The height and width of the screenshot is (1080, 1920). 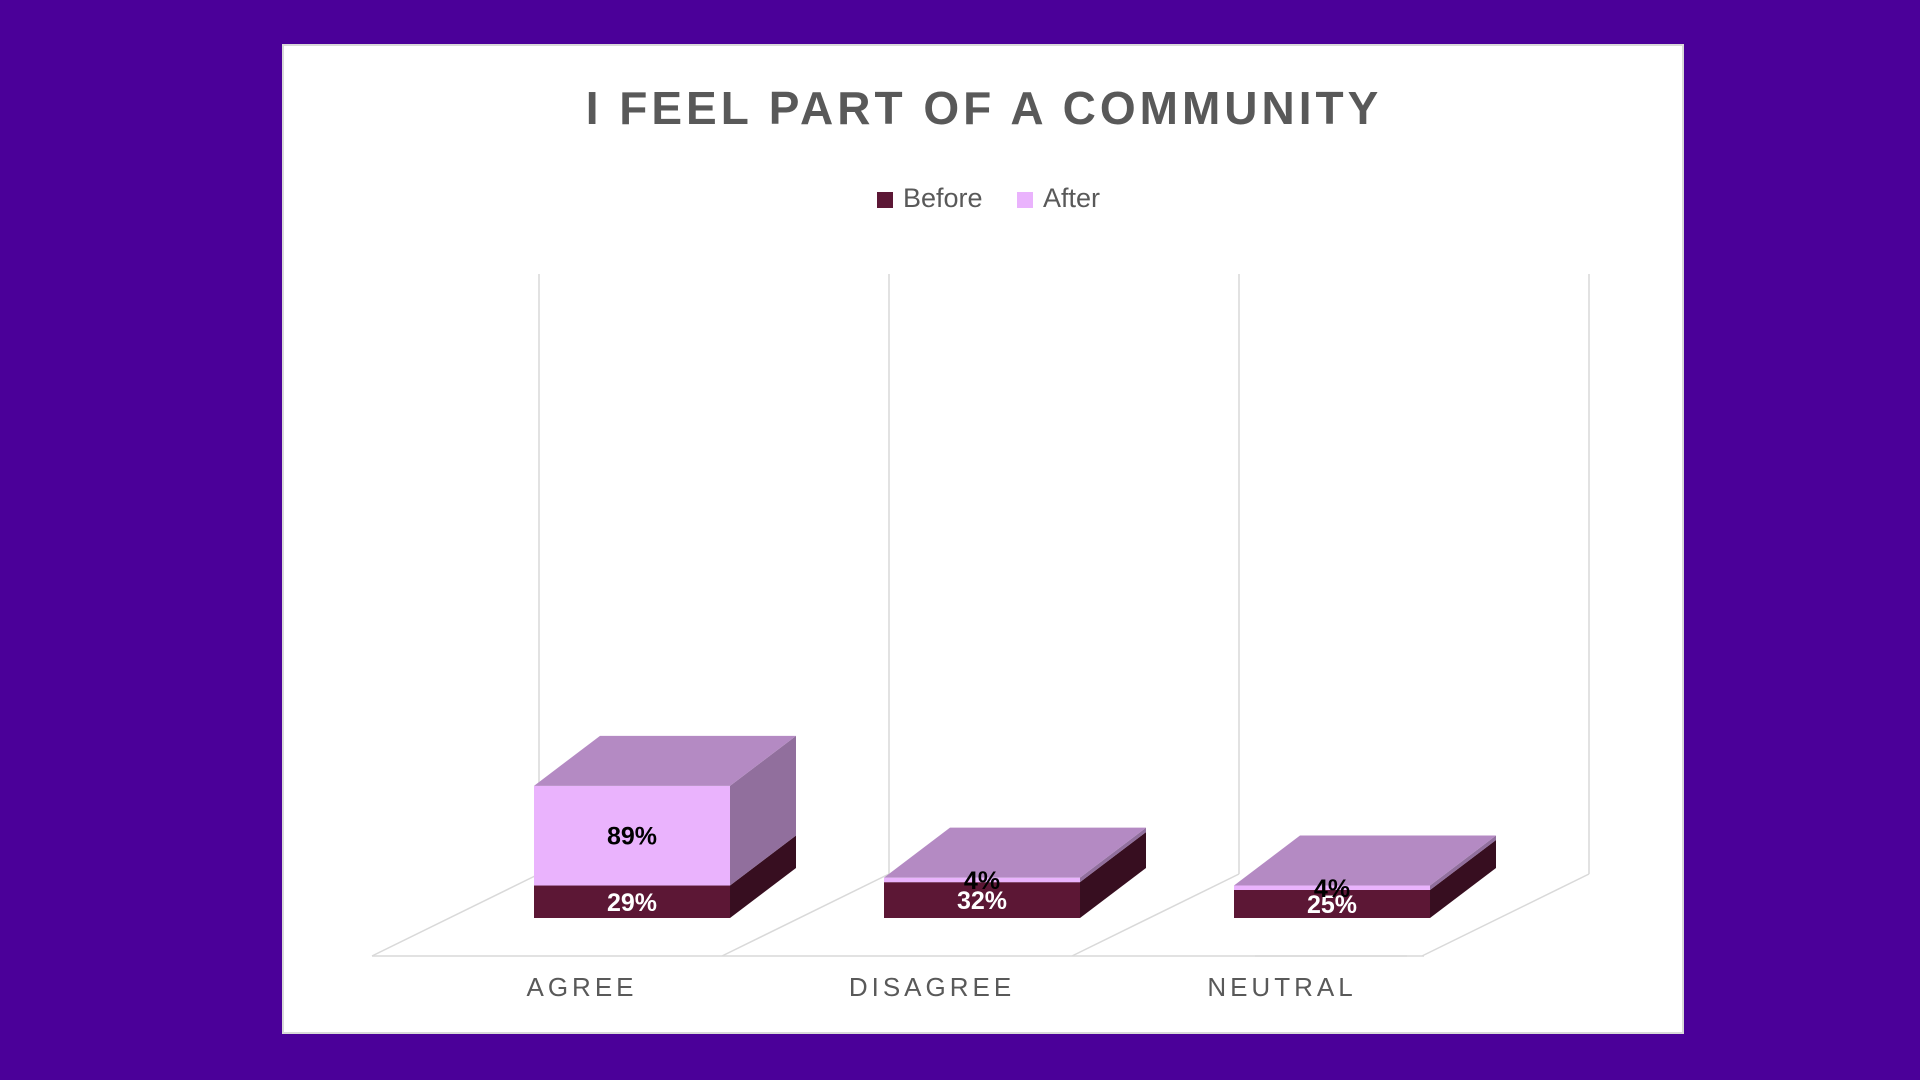 I want to click on legend-swatch-before, so click(x=885, y=200).